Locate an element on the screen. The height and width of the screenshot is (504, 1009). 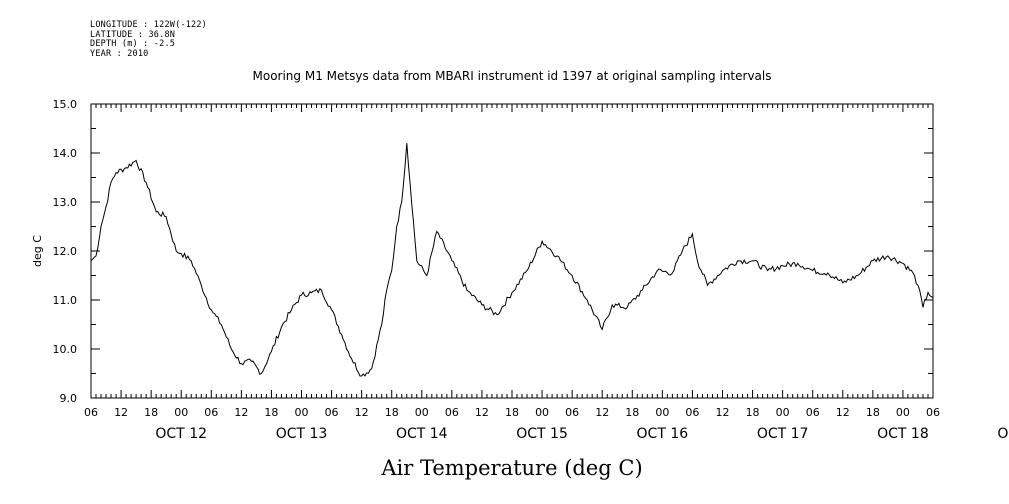
x-day-label: OCT 18 is located at coordinates (903, 434).